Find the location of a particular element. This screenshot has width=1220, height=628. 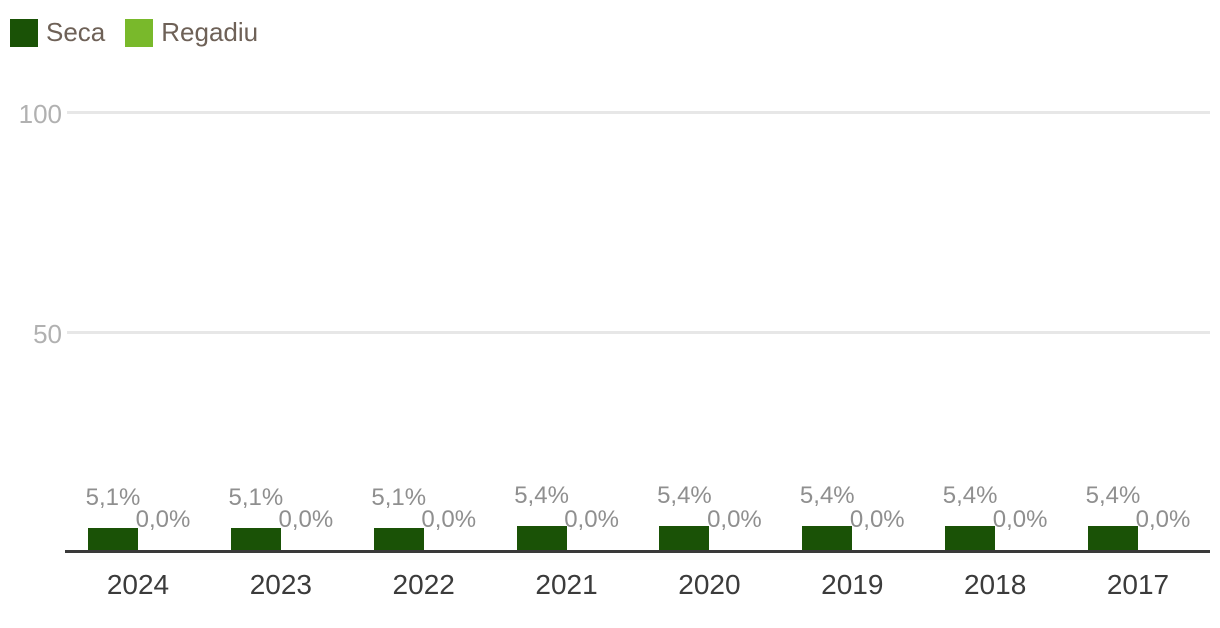

value-label-seca-2022: 5,1% is located at coordinates (399, 497).